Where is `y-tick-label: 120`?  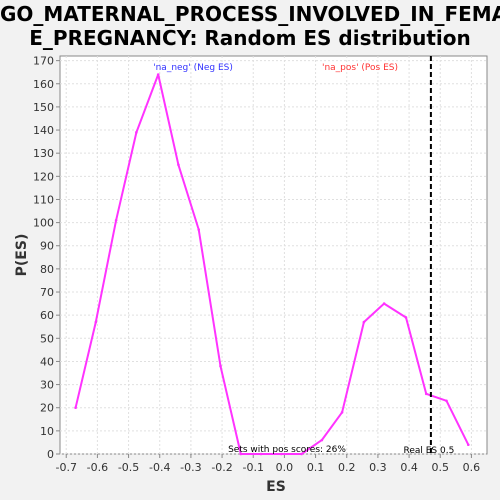 y-tick-label: 120 is located at coordinates (43, 176).